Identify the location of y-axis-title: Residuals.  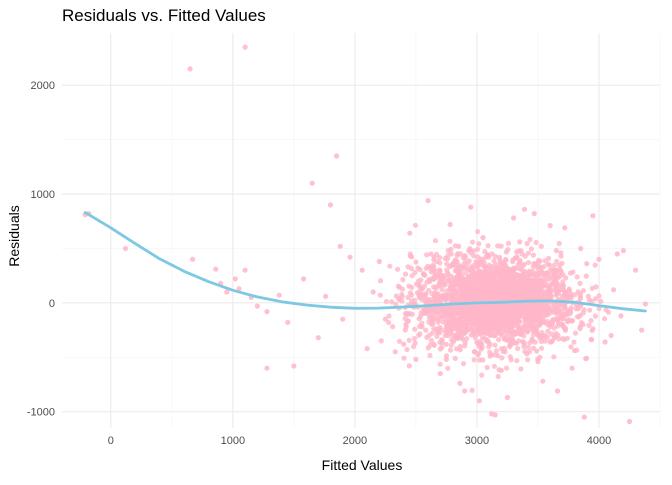
(14, 235).